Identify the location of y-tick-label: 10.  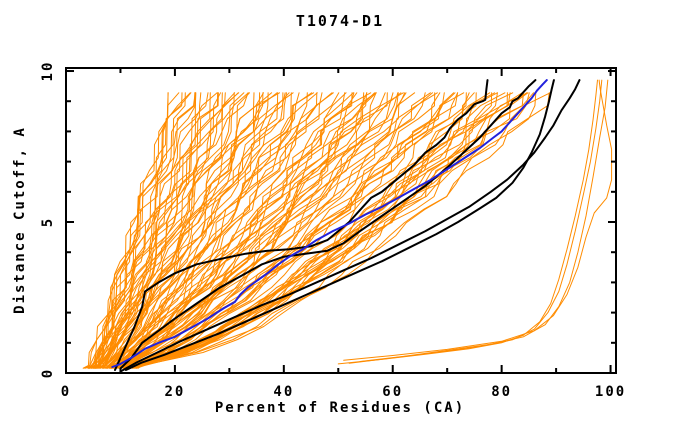
(48, 71).